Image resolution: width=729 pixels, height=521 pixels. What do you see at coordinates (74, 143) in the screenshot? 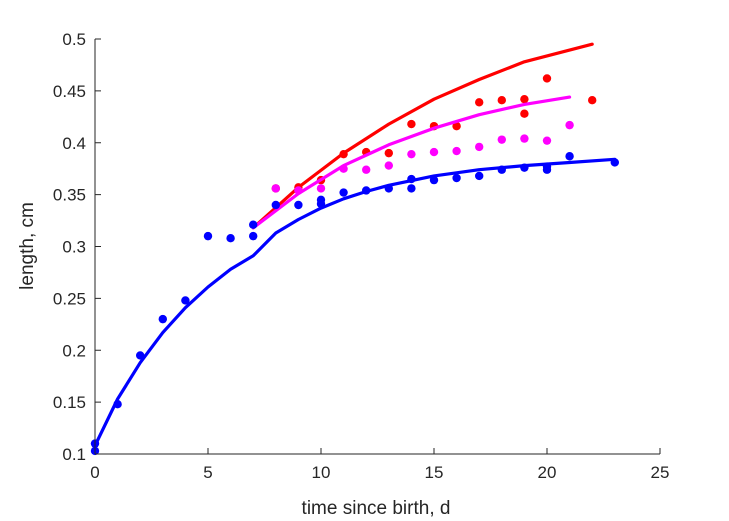
I see `y-tick-label: 0.4` at bounding box center [74, 143].